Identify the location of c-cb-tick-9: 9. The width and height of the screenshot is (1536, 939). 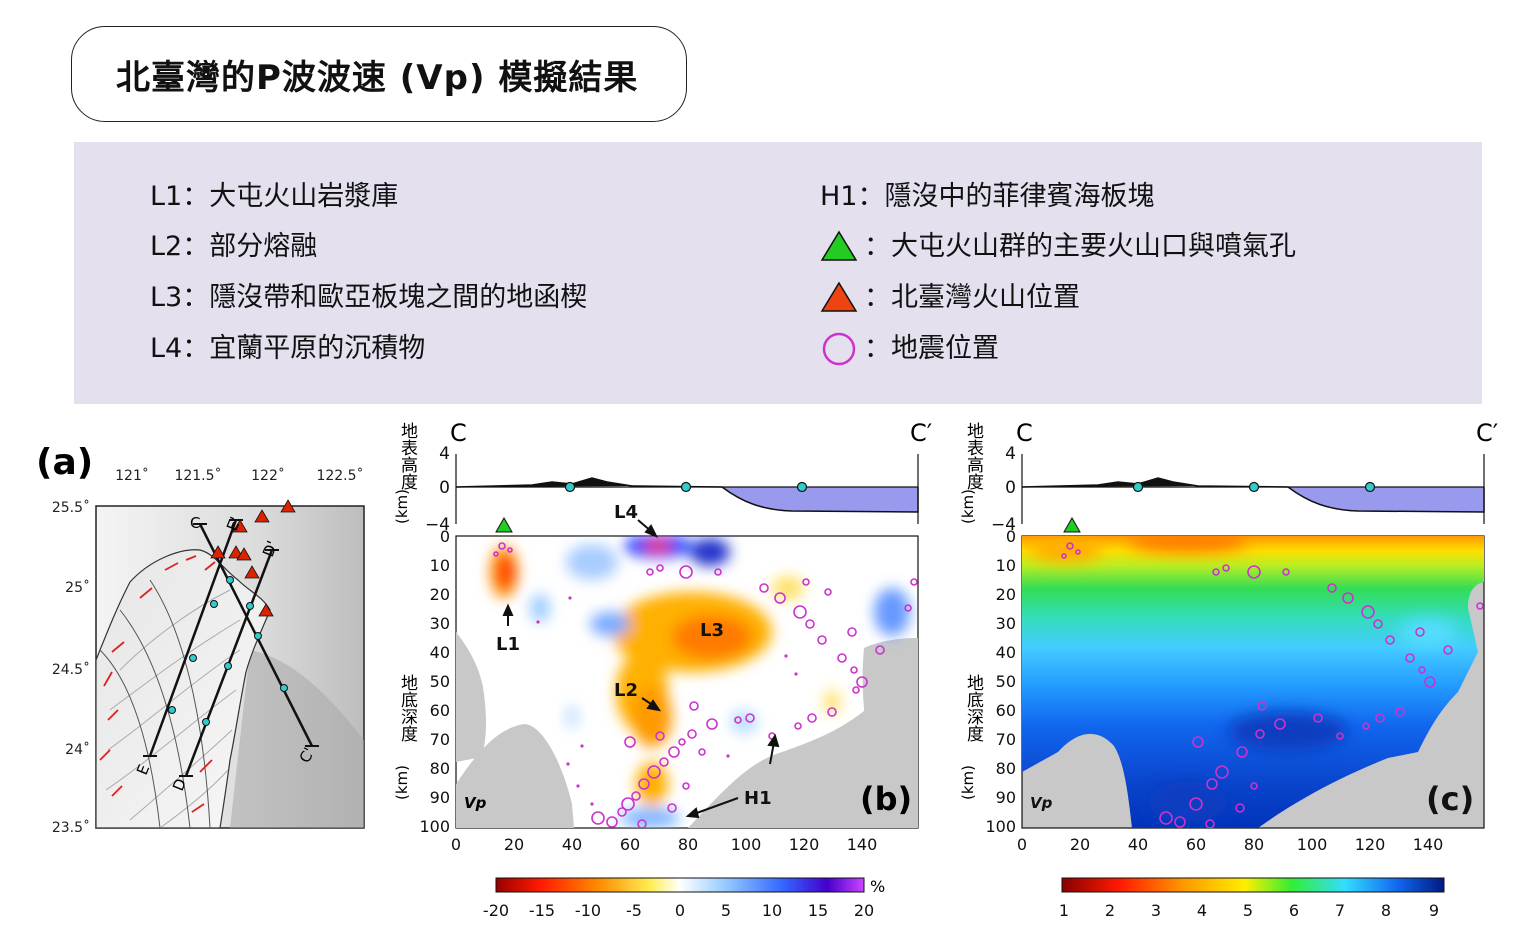
(1434, 910).